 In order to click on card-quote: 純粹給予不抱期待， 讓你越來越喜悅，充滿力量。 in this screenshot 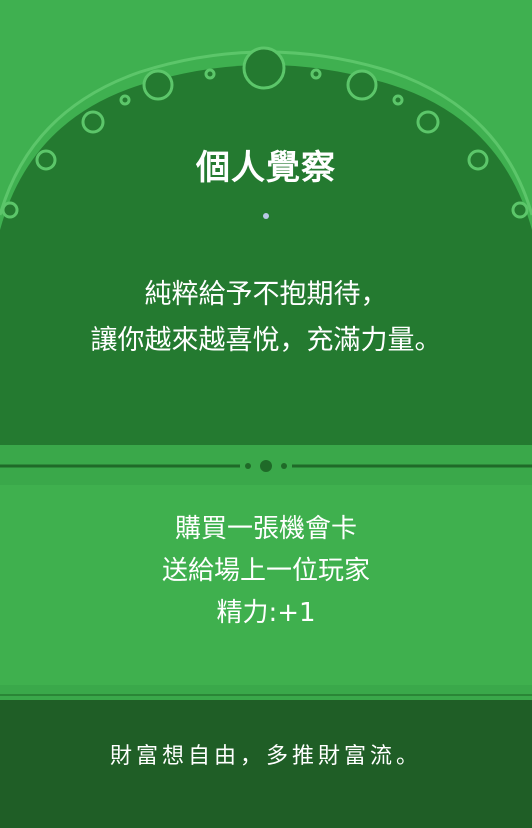, I will do `click(266, 318)`.